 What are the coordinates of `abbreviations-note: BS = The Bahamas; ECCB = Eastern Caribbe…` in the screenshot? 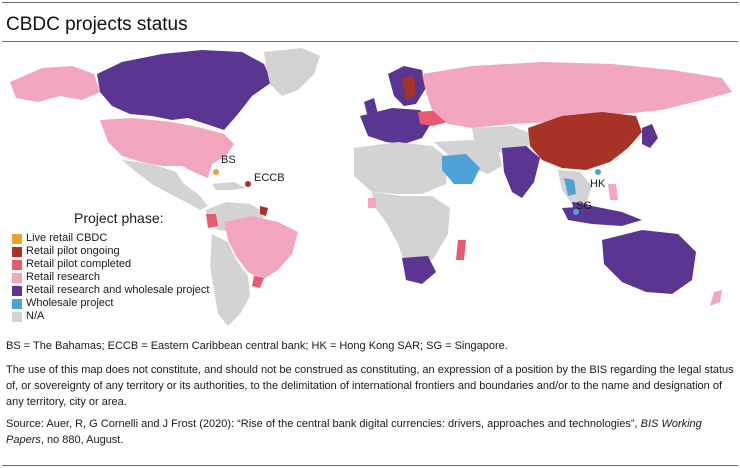 It's located at (257, 346).